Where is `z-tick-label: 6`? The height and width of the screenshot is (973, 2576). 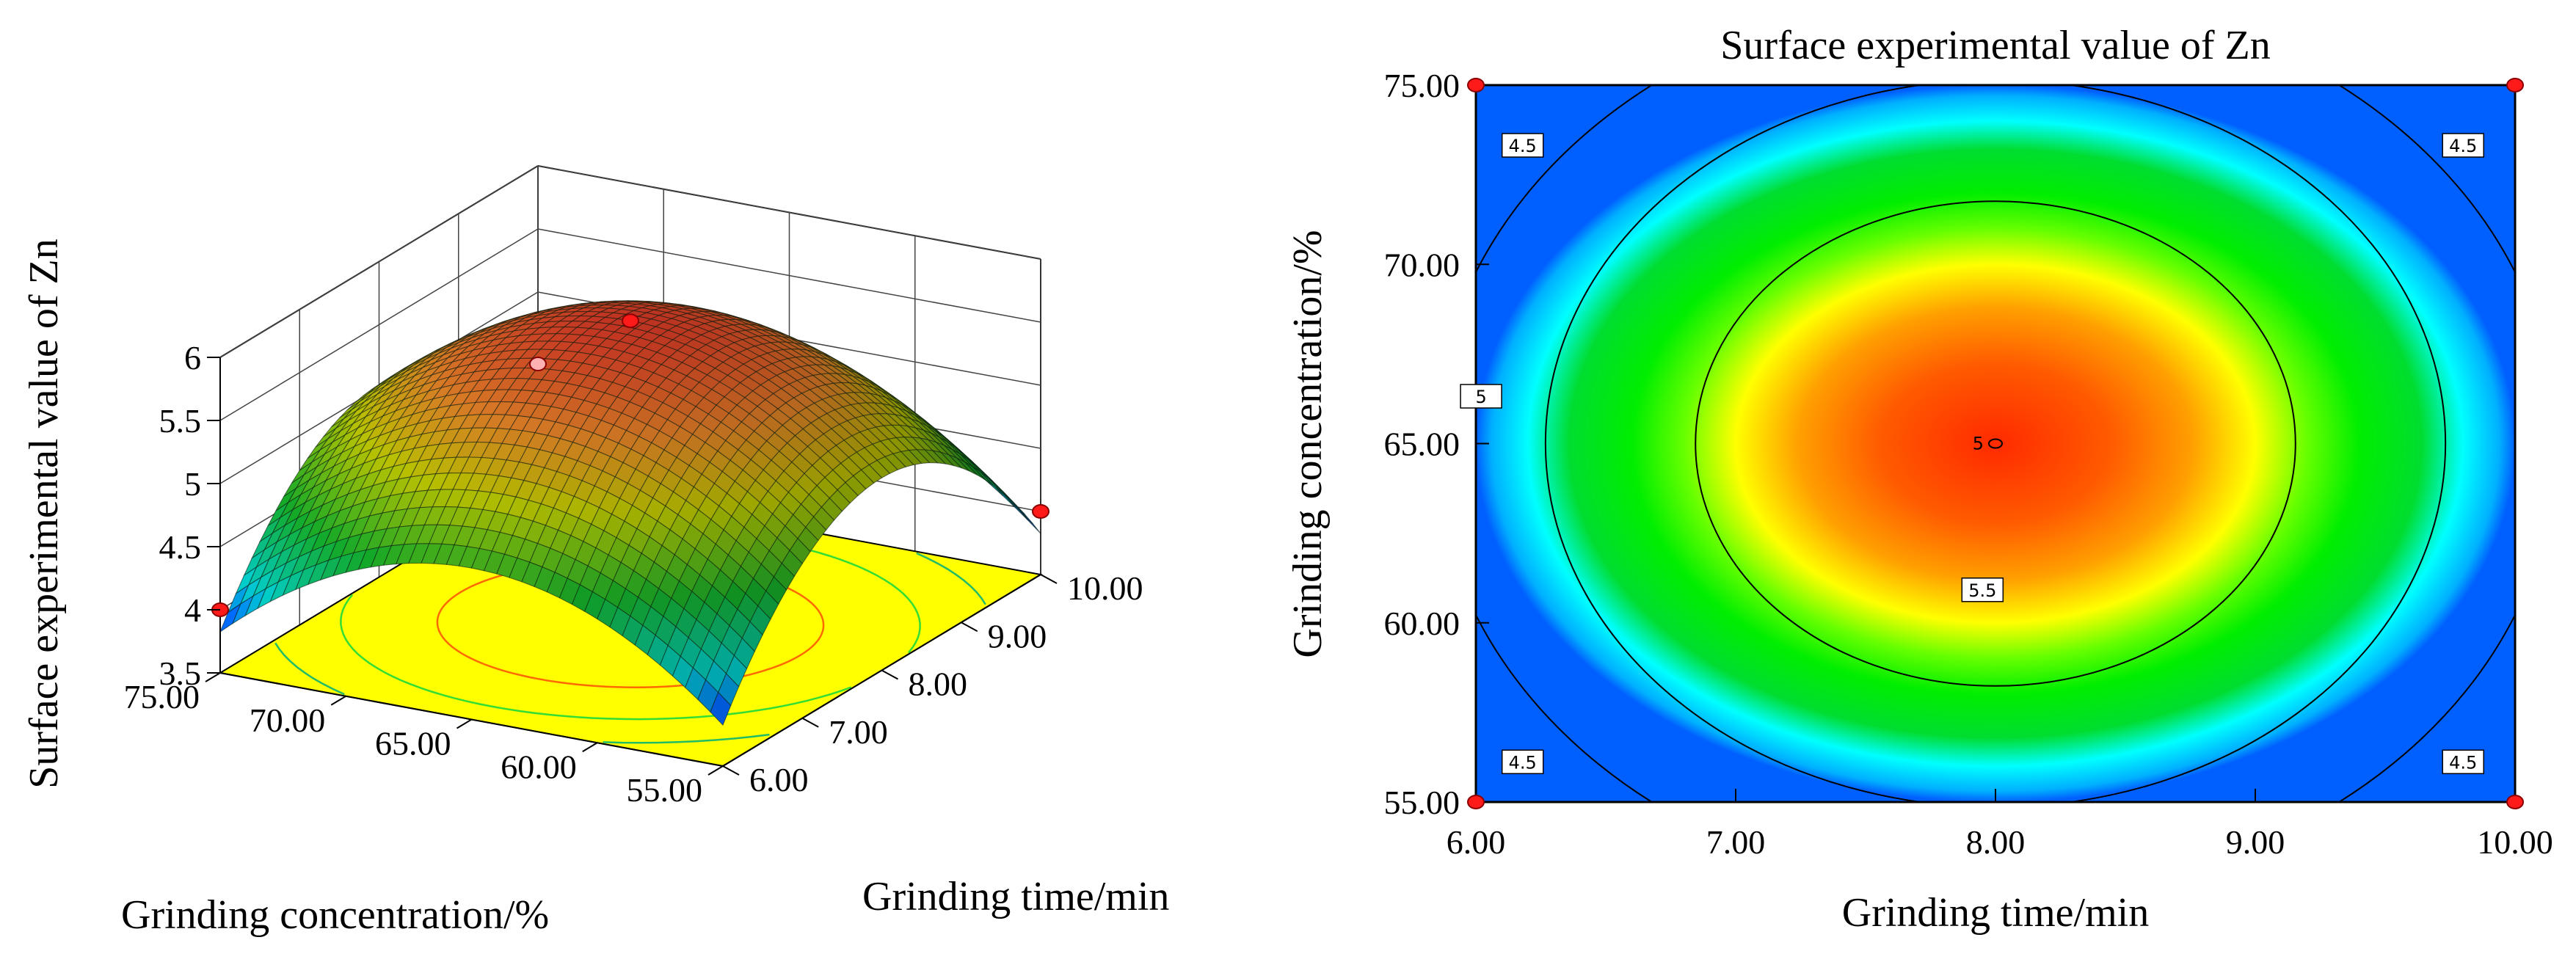 z-tick-label: 6 is located at coordinates (192, 357).